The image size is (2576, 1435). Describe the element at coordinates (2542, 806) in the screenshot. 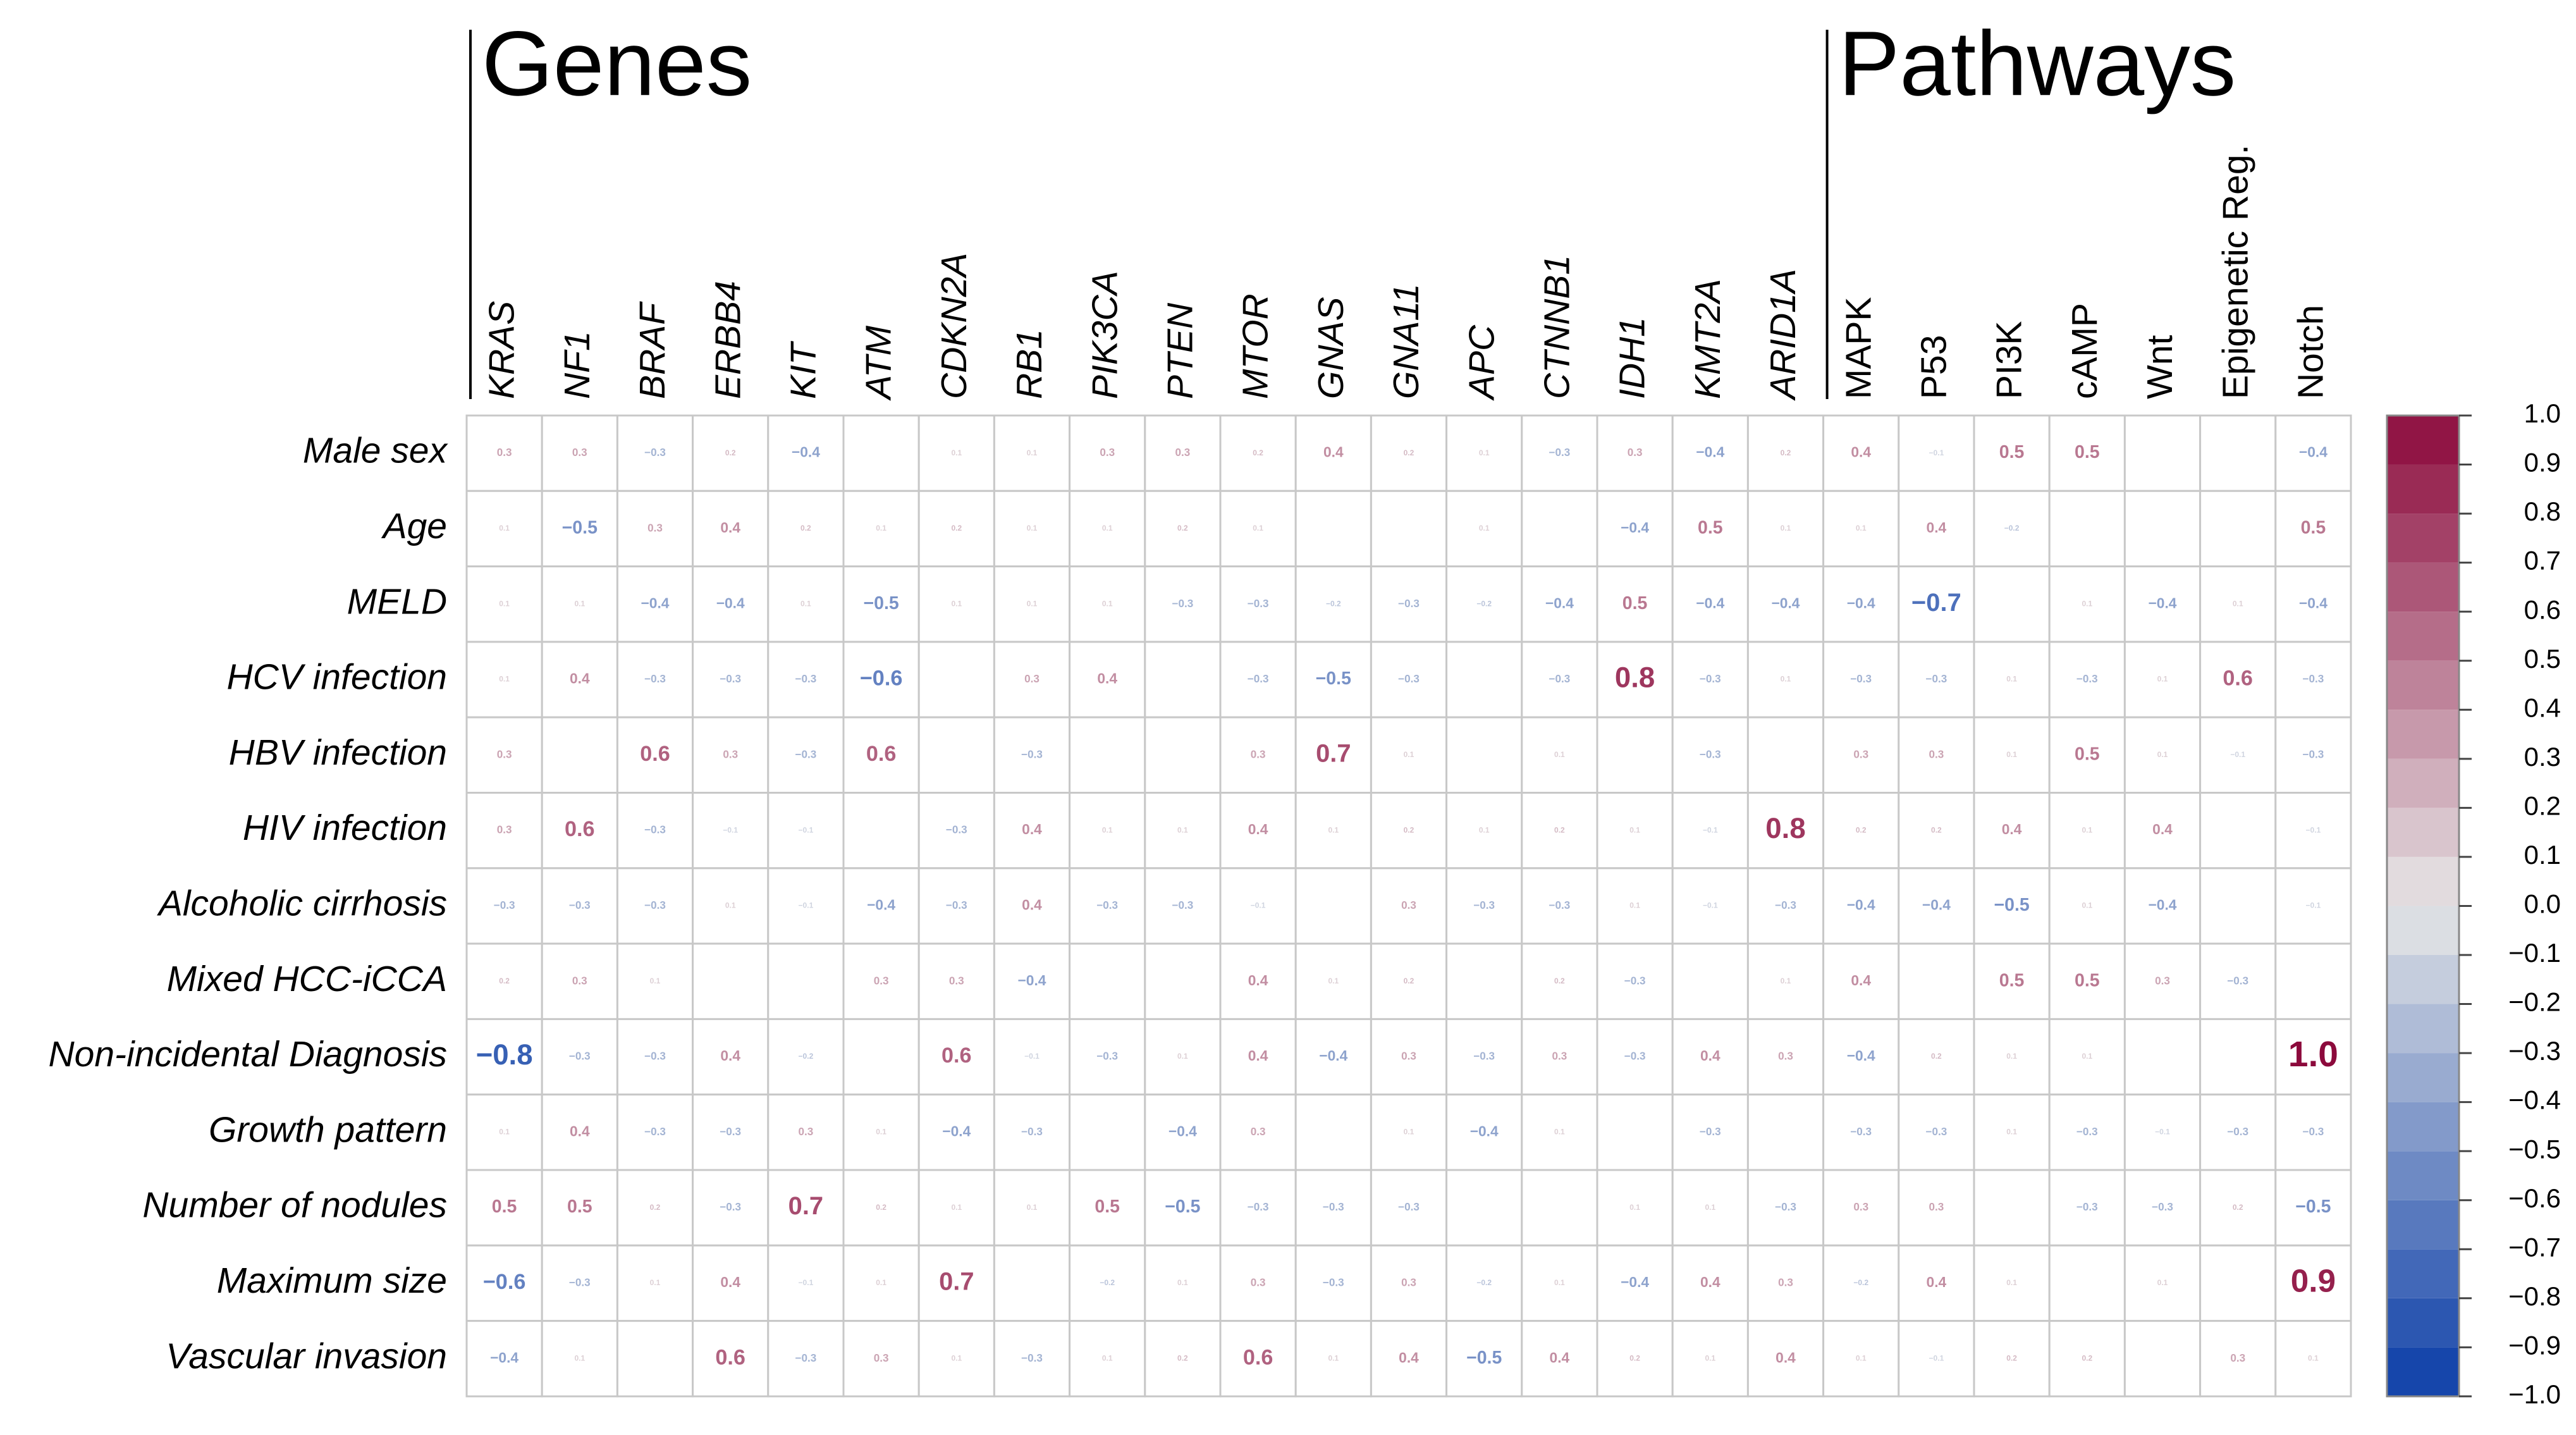

I see `colorbar-tick-label: 0.2` at that location.